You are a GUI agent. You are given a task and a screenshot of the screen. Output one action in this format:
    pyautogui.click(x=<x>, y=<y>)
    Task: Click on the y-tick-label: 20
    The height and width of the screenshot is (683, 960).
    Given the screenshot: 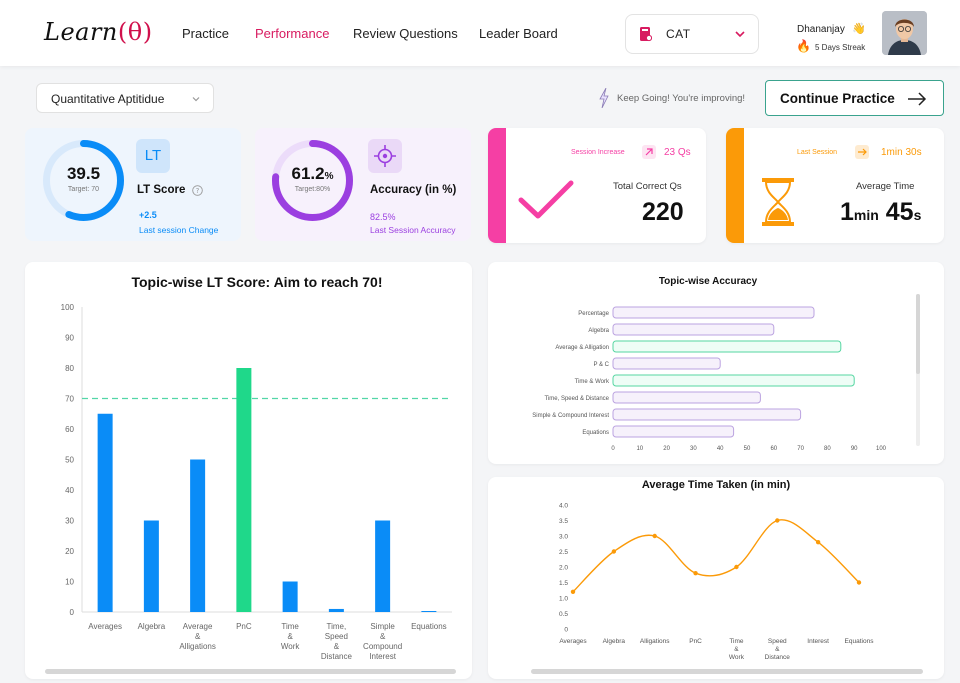 What is the action you would take?
    pyautogui.click(x=69, y=551)
    